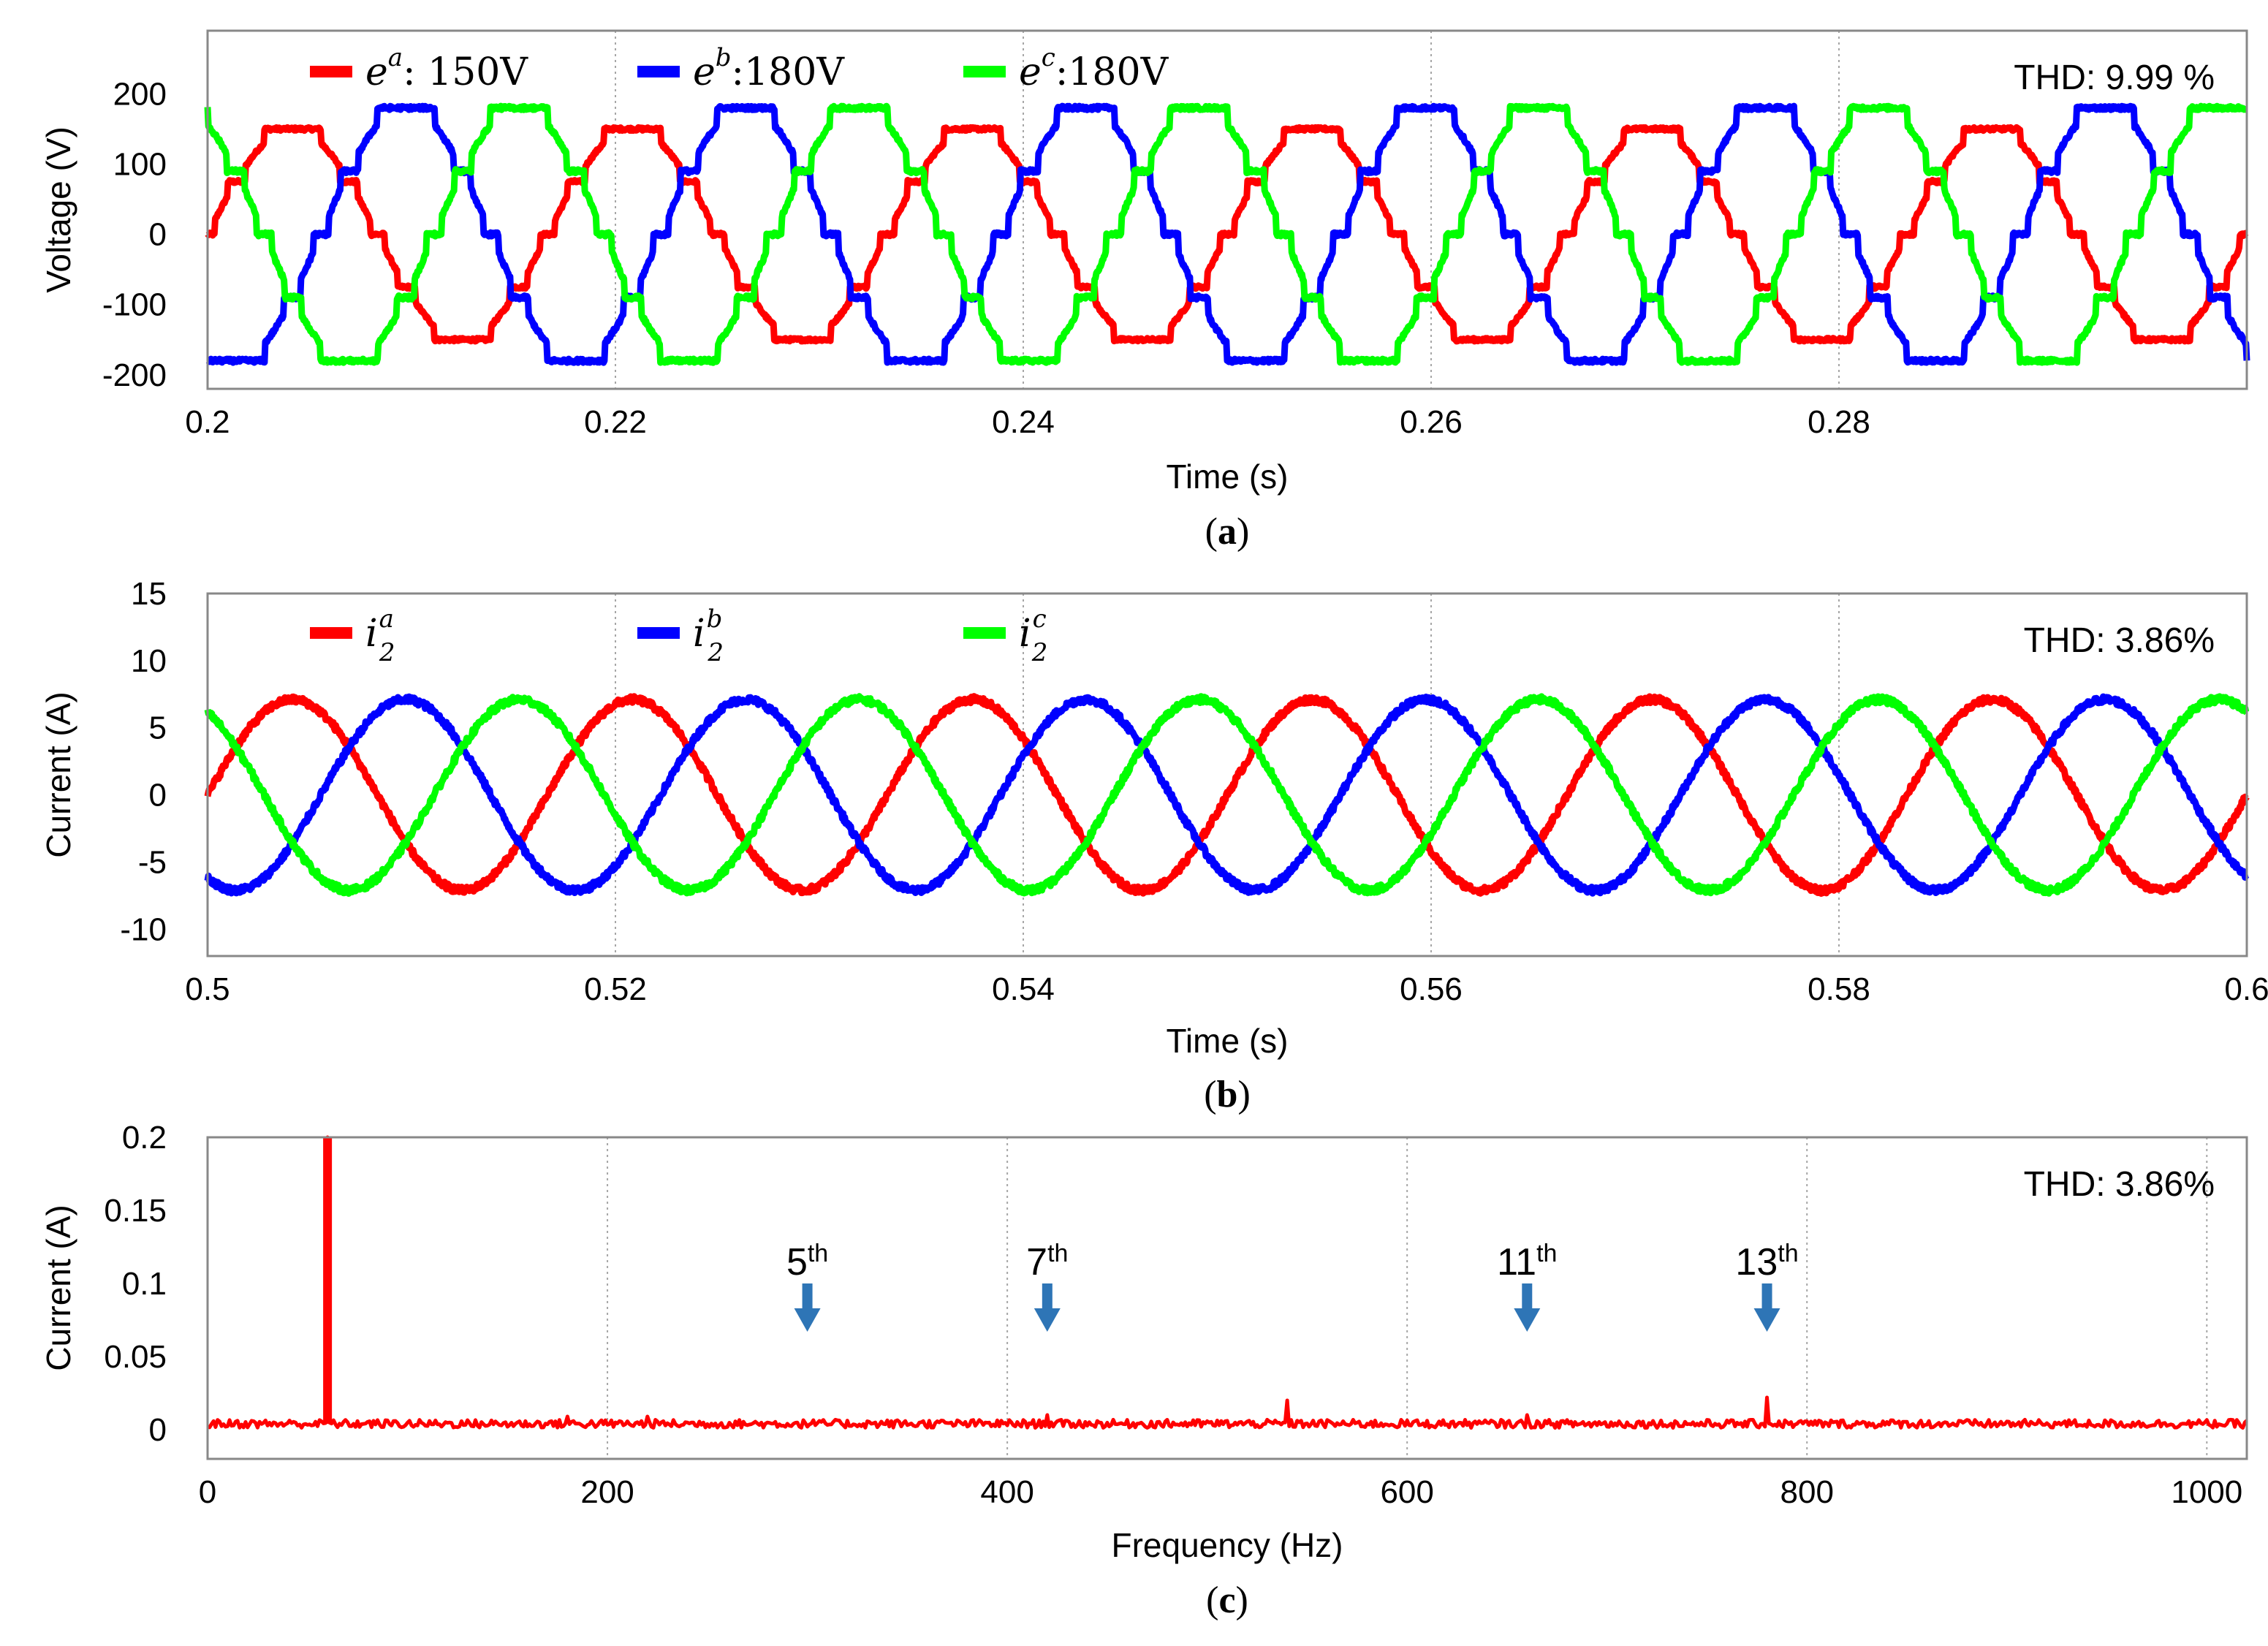 The width and height of the screenshot is (2268, 1646). What do you see at coordinates (1292, 1286) in the screenshot?
I see `panel-c-harmonic-markers: 5th 7th 11th 13th` at bounding box center [1292, 1286].